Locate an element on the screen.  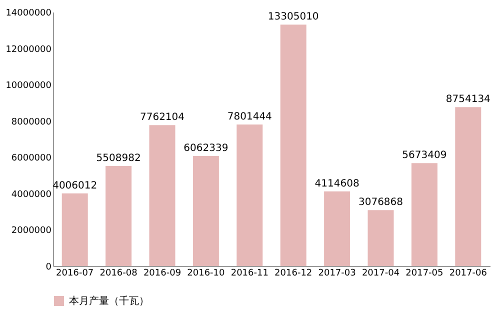
x-tick-label: 2016-10 is located at coordinates (206, 273).